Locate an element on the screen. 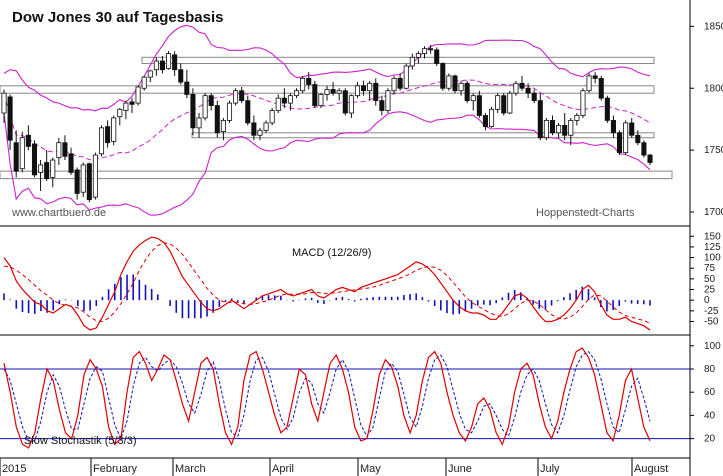  macd-y-tick-label: 125 is located at coordinates (712, 247).